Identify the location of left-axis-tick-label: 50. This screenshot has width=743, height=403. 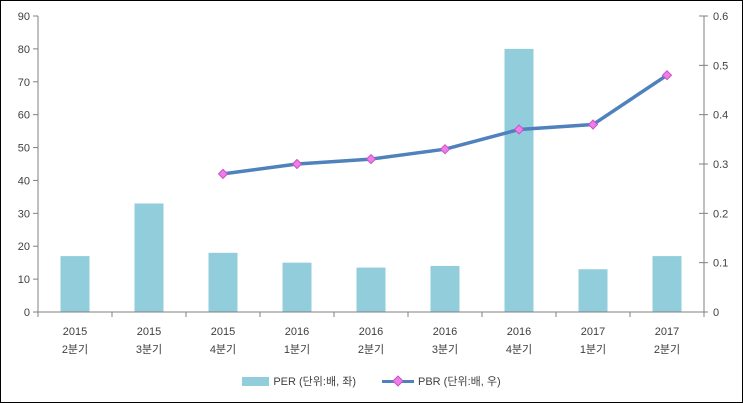
(24, 149).